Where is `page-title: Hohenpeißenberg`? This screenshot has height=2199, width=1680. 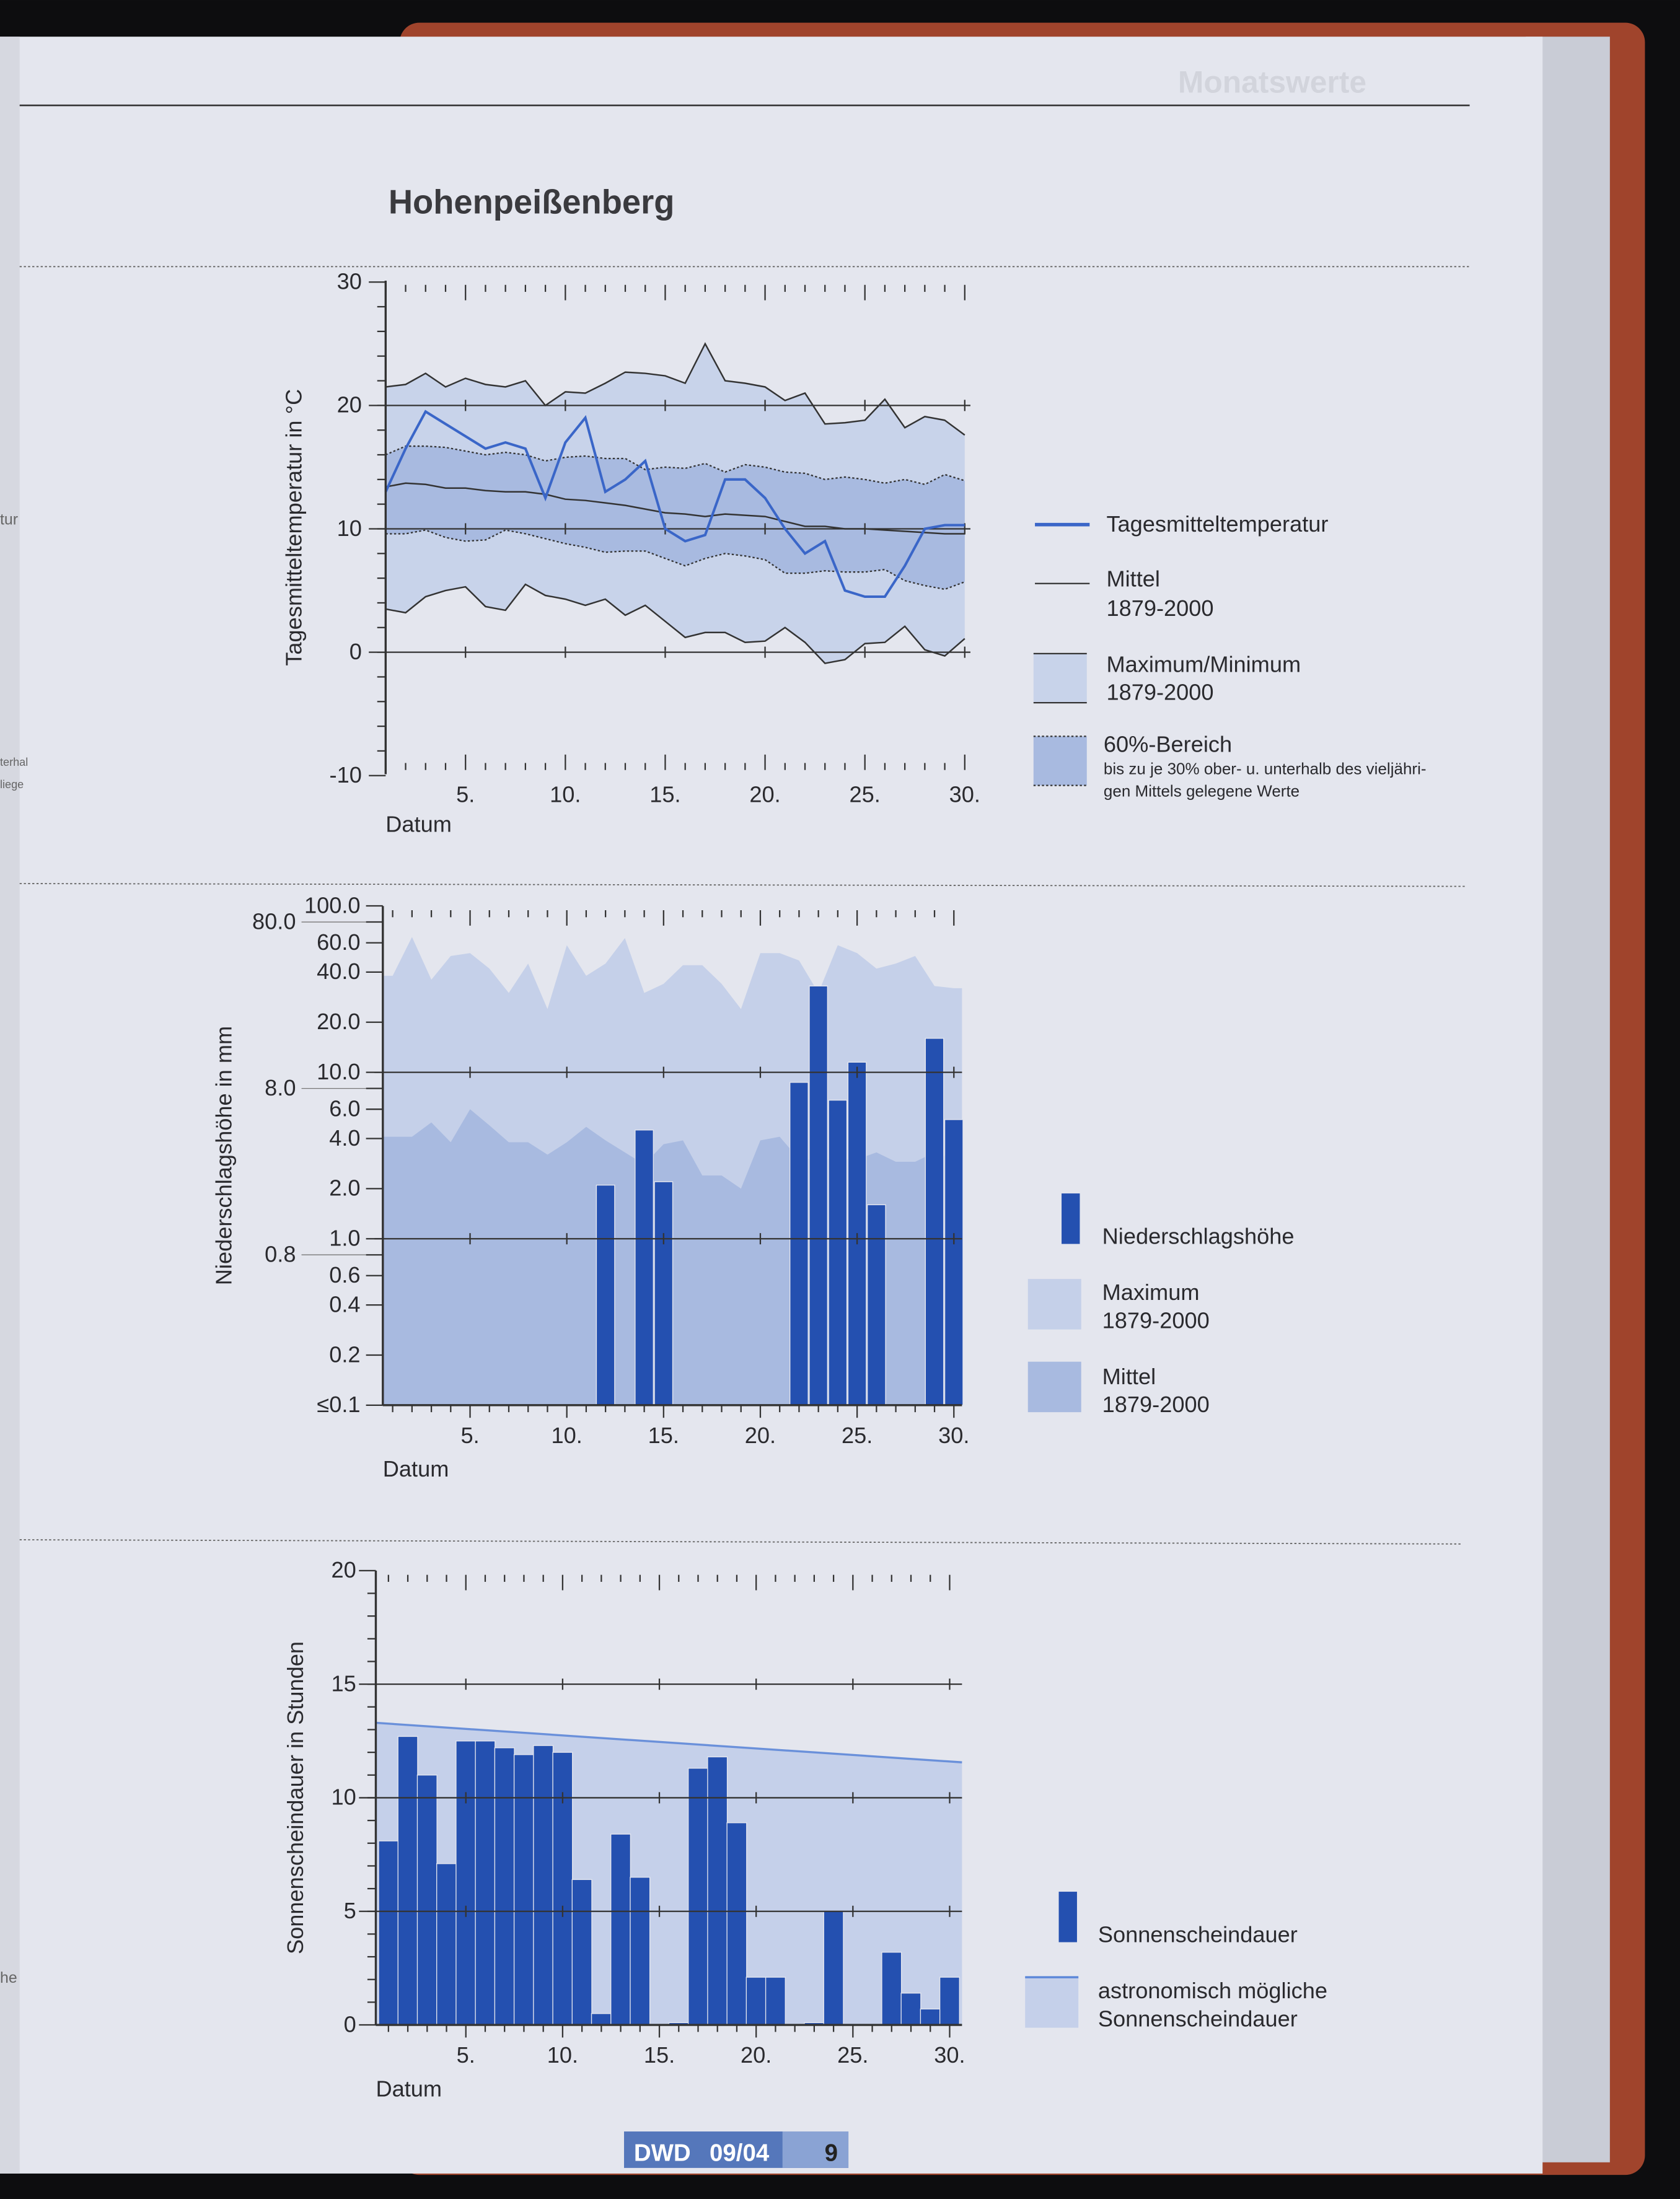 page-title: Hohenpeißenberg is located at coordinates (532, 202).